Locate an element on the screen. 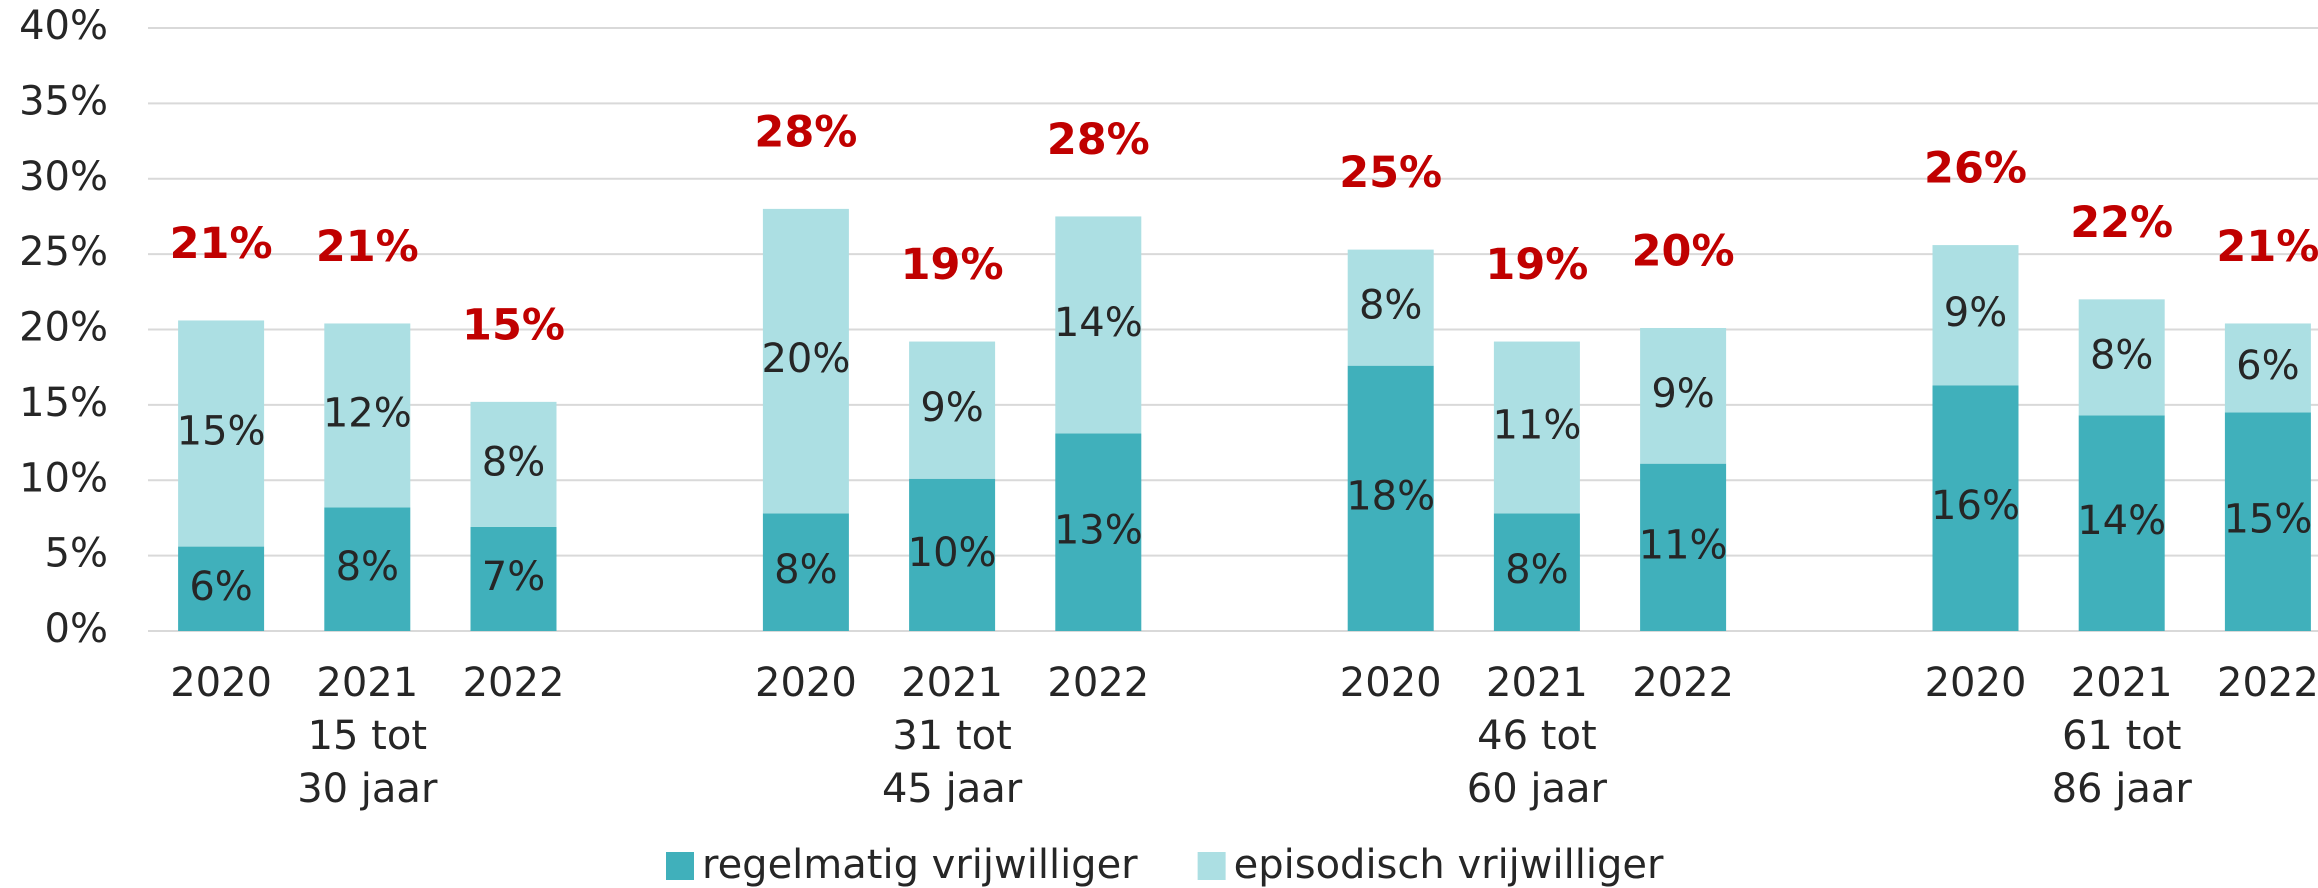 This screenshot has height=888, width=2318. value-label: 13% is located at coordinates (1098, 530).